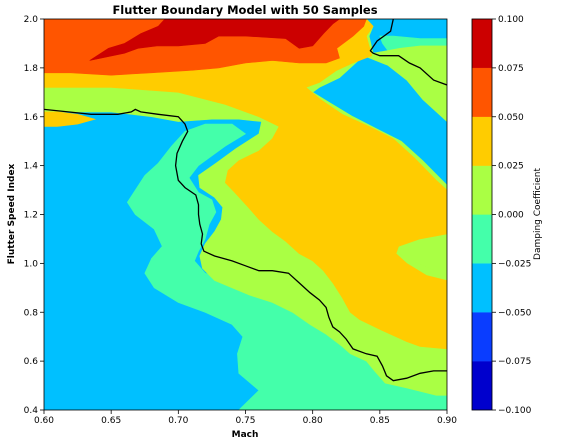 Image resolution: width=565 pixels, height=443 pixels. Describe the element at coordinates (511, 167) in the screenshot. I see `colorbar-tick-label: 0.025` at that location.